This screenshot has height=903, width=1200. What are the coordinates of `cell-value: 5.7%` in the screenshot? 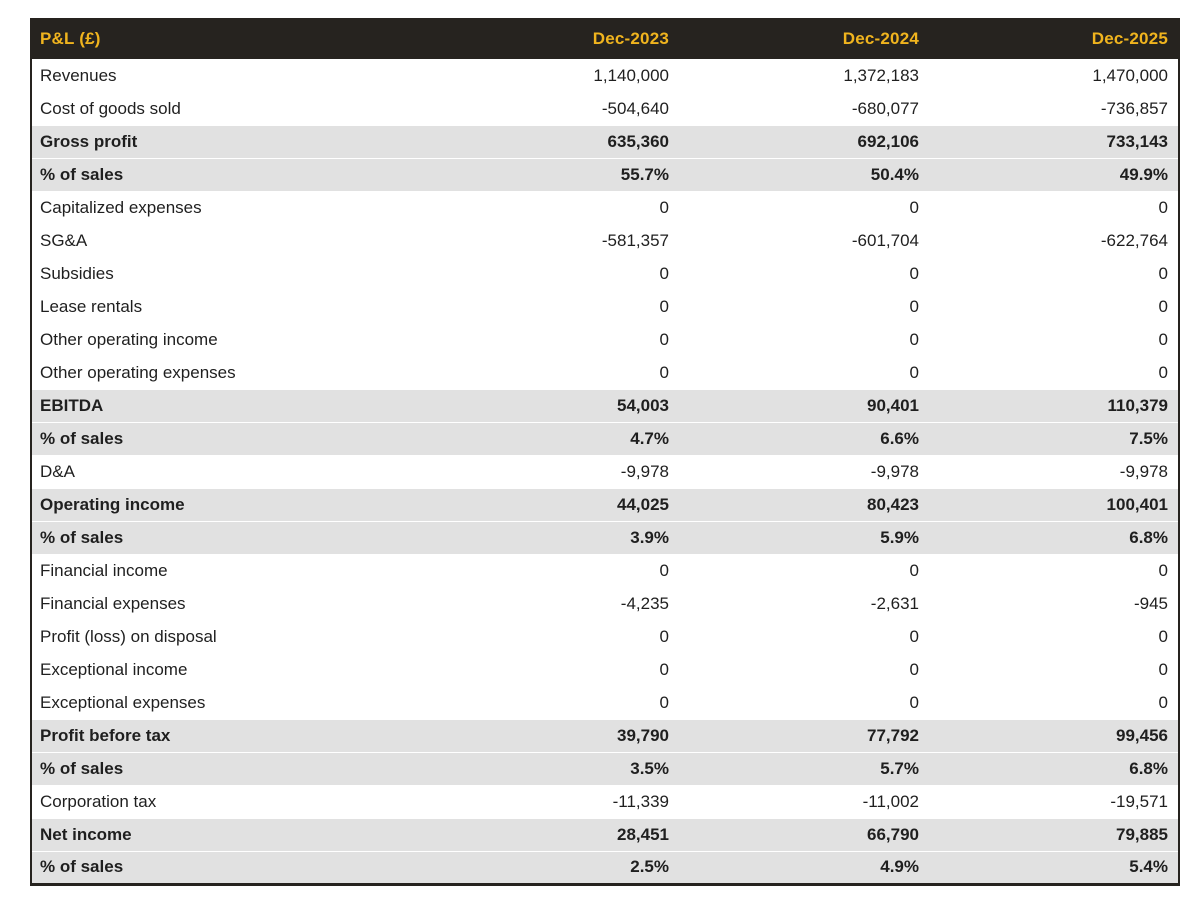 It's located at (804, 768).